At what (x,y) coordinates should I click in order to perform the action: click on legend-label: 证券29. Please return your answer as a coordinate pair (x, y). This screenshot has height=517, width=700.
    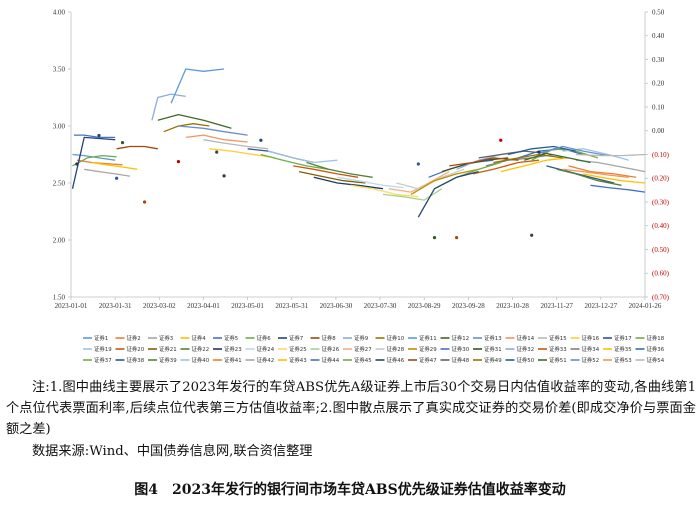
    Looking at the image, I should click on (428, 349).